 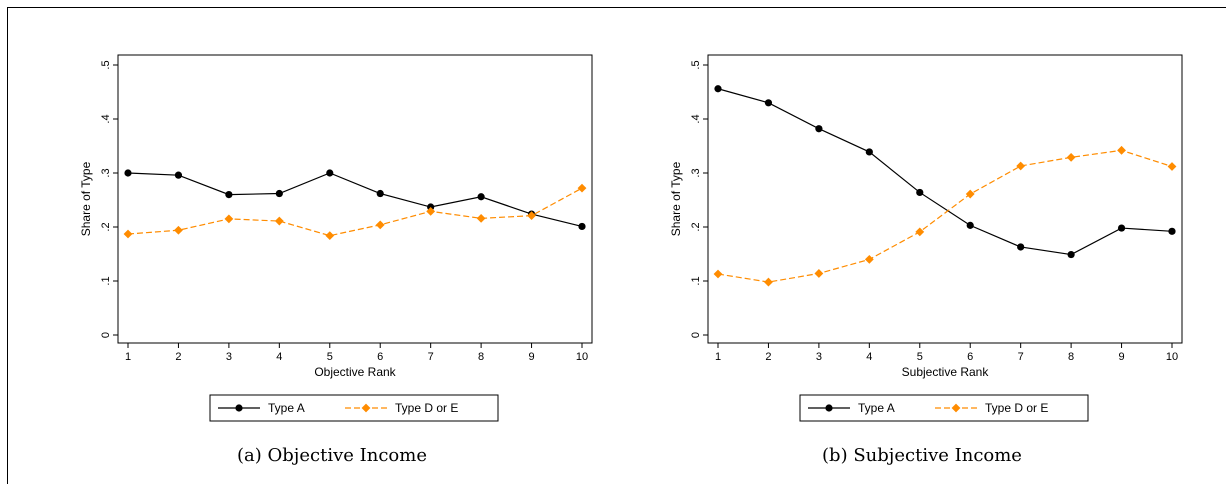 What do you see at coordinates (332, 455) in the screenshot?
I see `caption-a: (a) Objective Income` at bounding box center [332, 455].